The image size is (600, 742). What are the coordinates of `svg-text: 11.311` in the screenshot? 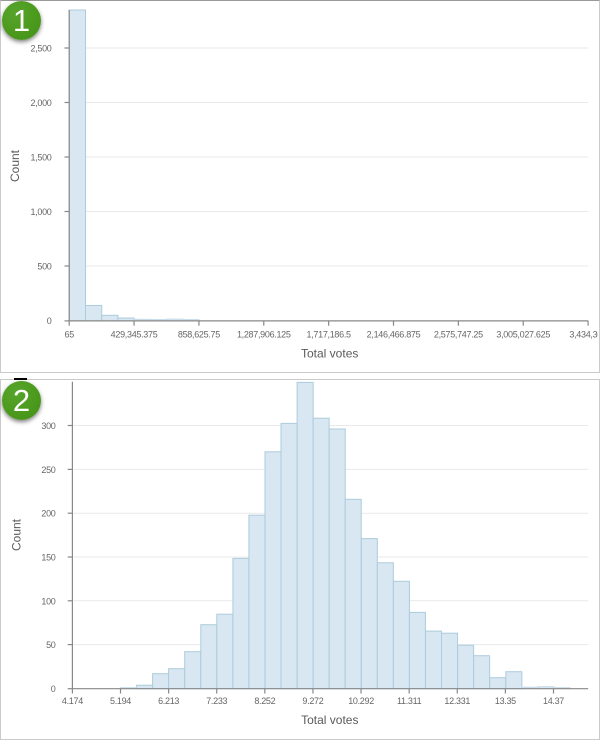 It's located at (409, 701).